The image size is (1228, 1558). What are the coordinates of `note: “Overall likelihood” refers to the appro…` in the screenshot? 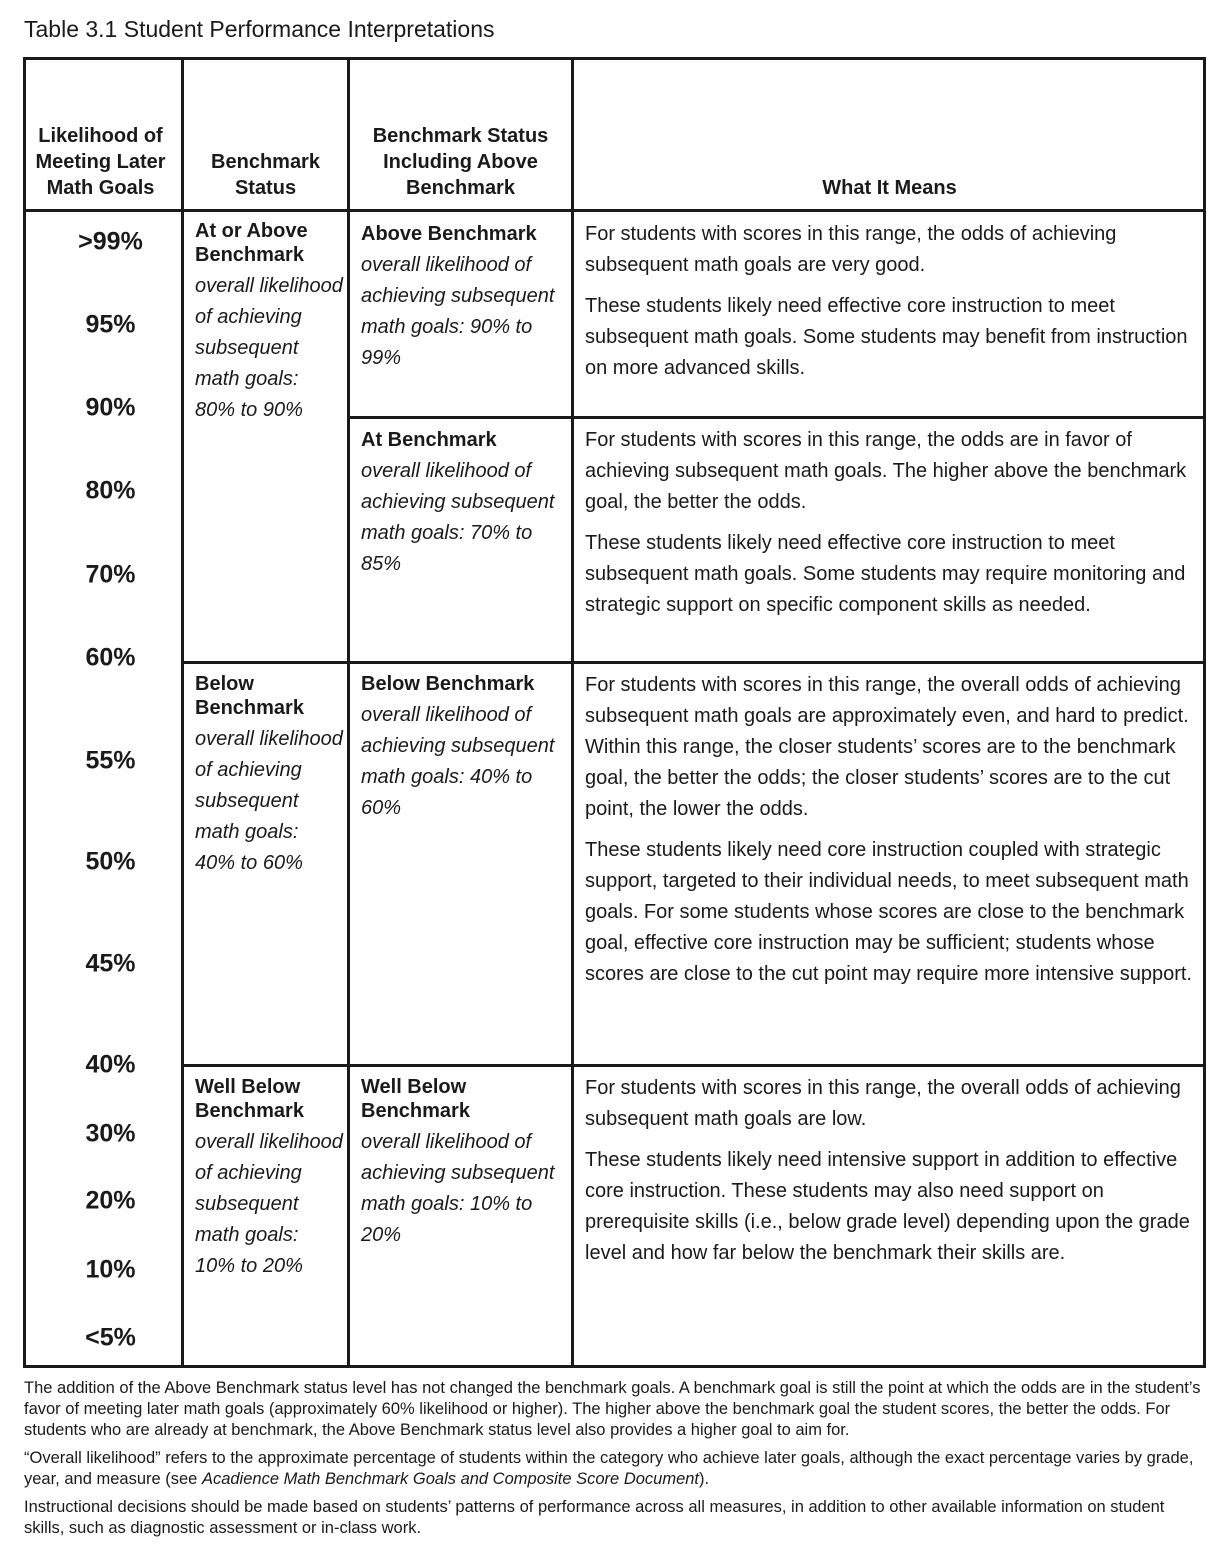 It's located at (614, 1469).